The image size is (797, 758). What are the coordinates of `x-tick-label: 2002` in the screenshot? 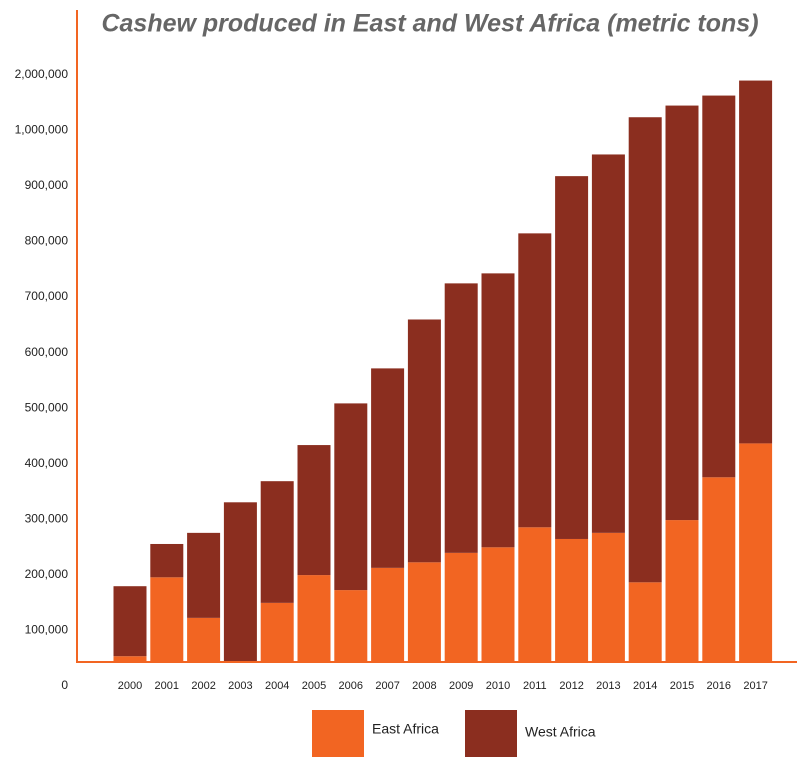 It's located at (203, 686).